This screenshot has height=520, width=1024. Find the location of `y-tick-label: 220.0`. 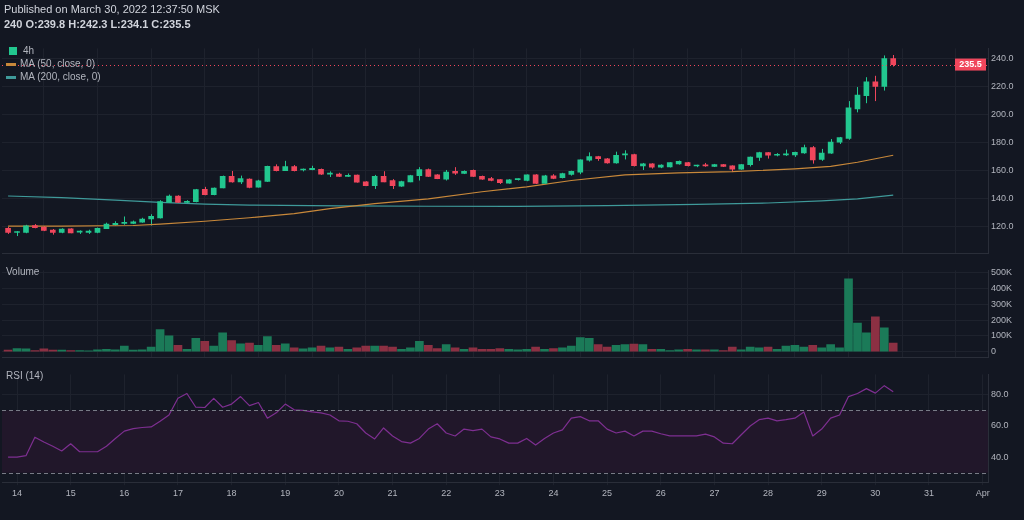

y-tick-label: 220.0 is located at coordinates (1002, 85).